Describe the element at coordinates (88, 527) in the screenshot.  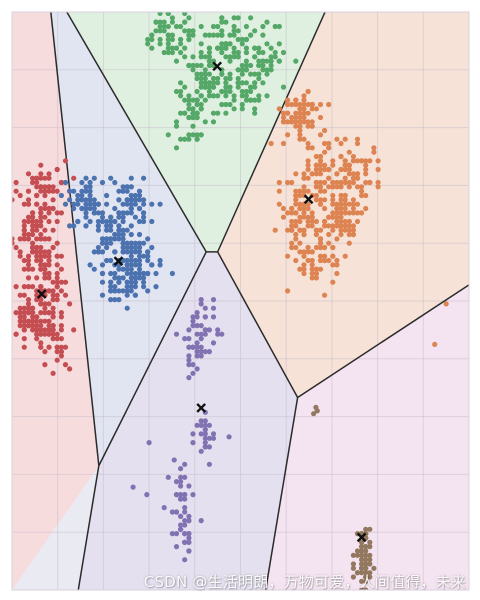
I see `voronoi-boundary-line` at that location.